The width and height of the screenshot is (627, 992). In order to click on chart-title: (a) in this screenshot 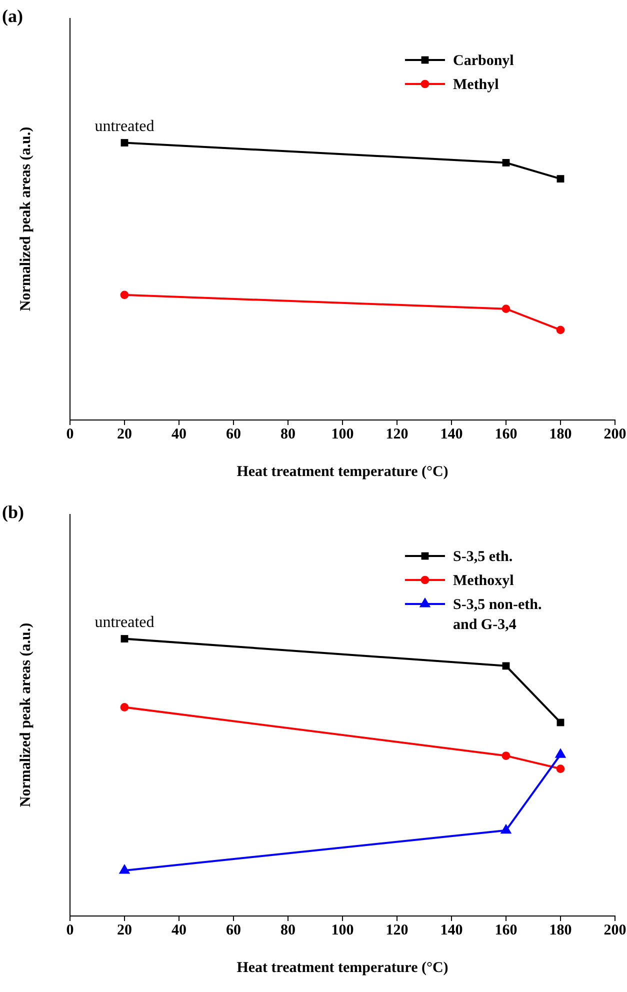, I will do `click(12, 16)`.